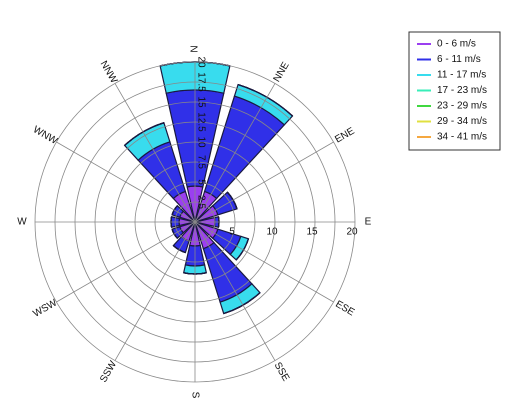  Describe the element at coordinates (195, 48) in the screenshot. I see `direction-label: N` at that location.